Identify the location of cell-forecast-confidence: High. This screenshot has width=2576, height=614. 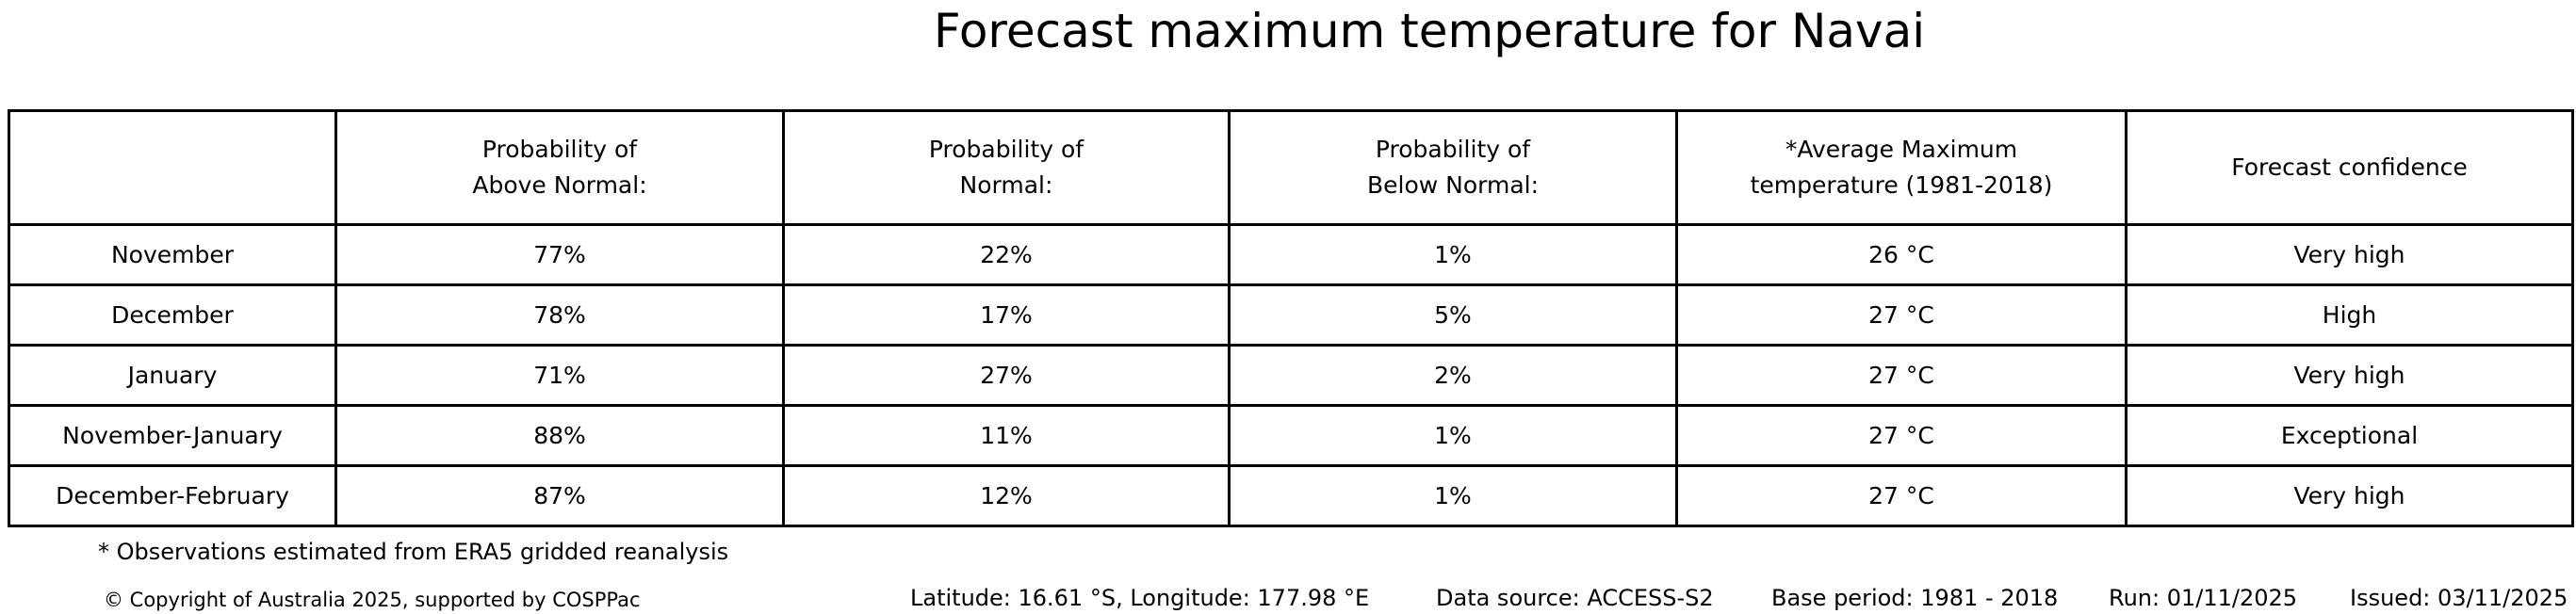
(2349, 315).